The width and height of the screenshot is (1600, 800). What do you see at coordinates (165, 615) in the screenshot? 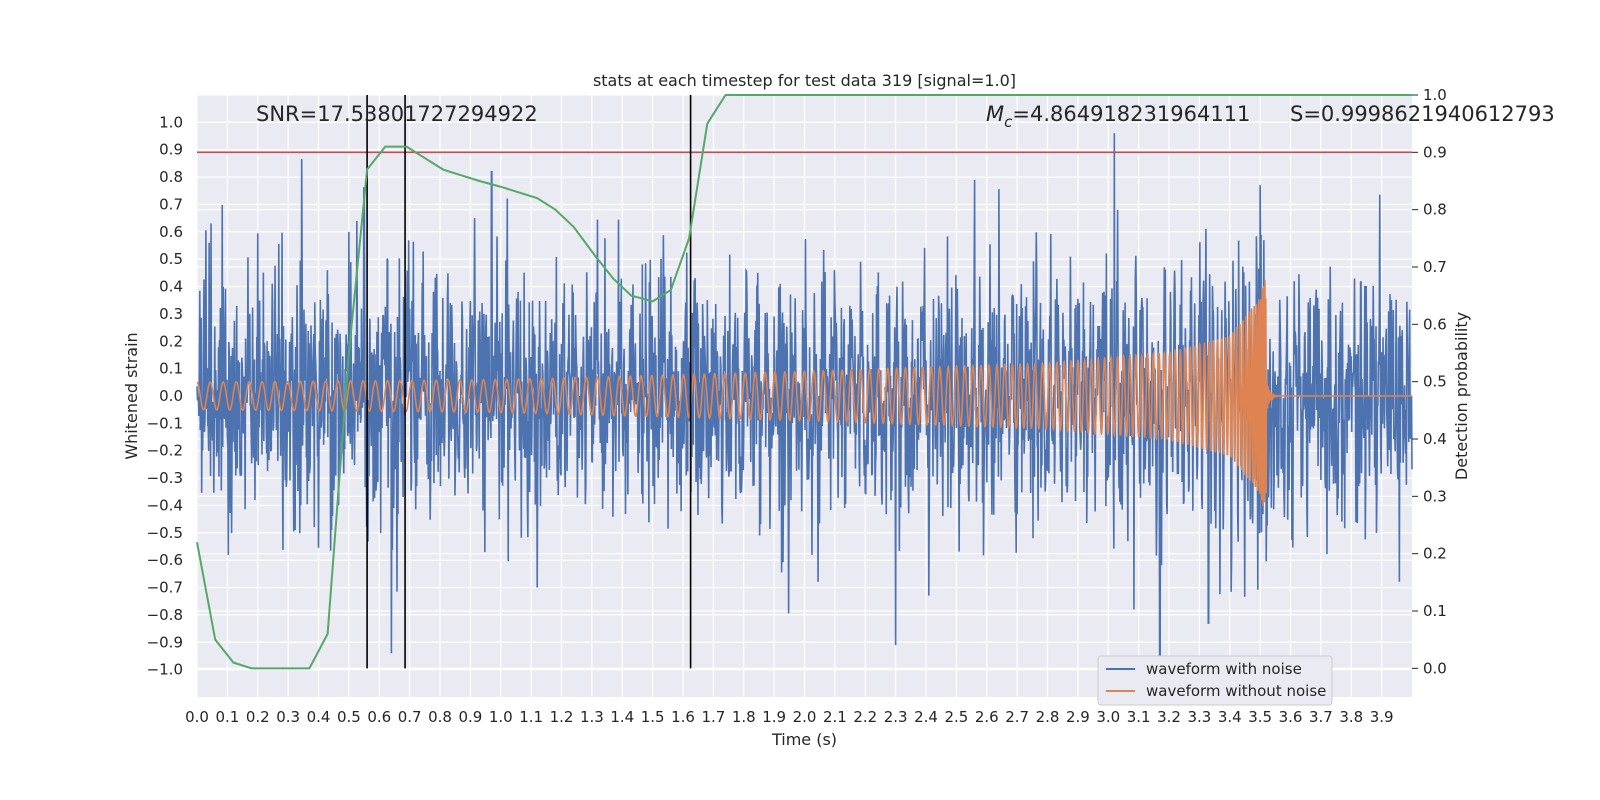
I see `y-tick-label: −0.8` at bounding box center [165, 615].